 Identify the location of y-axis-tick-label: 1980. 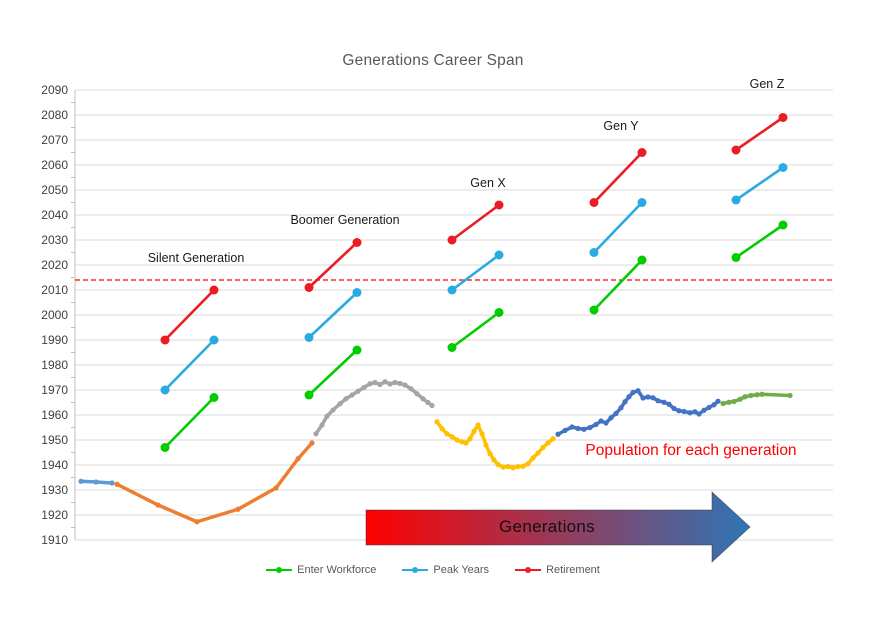
(54, 365).